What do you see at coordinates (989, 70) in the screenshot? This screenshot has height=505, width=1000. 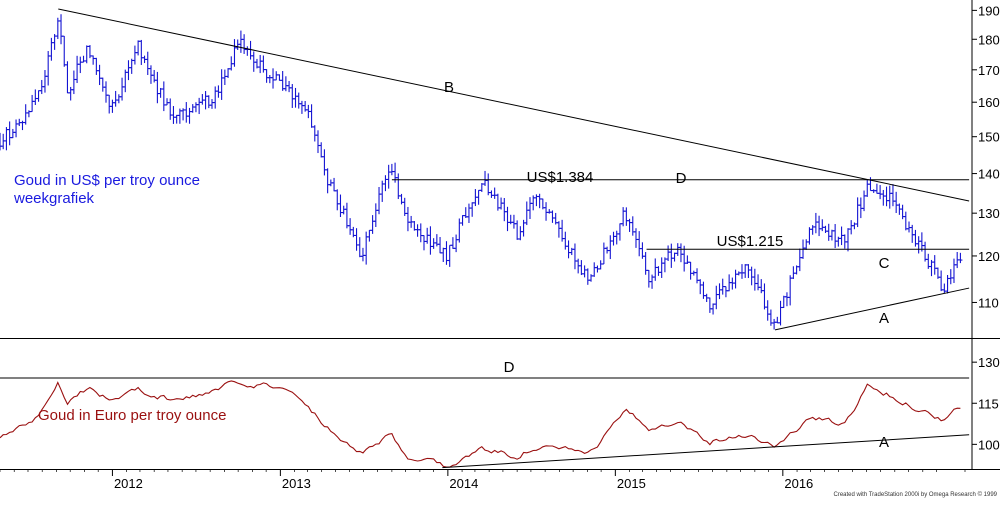 I see `usd-y-tick-label-170: 170` at bounding box center [989, 70].